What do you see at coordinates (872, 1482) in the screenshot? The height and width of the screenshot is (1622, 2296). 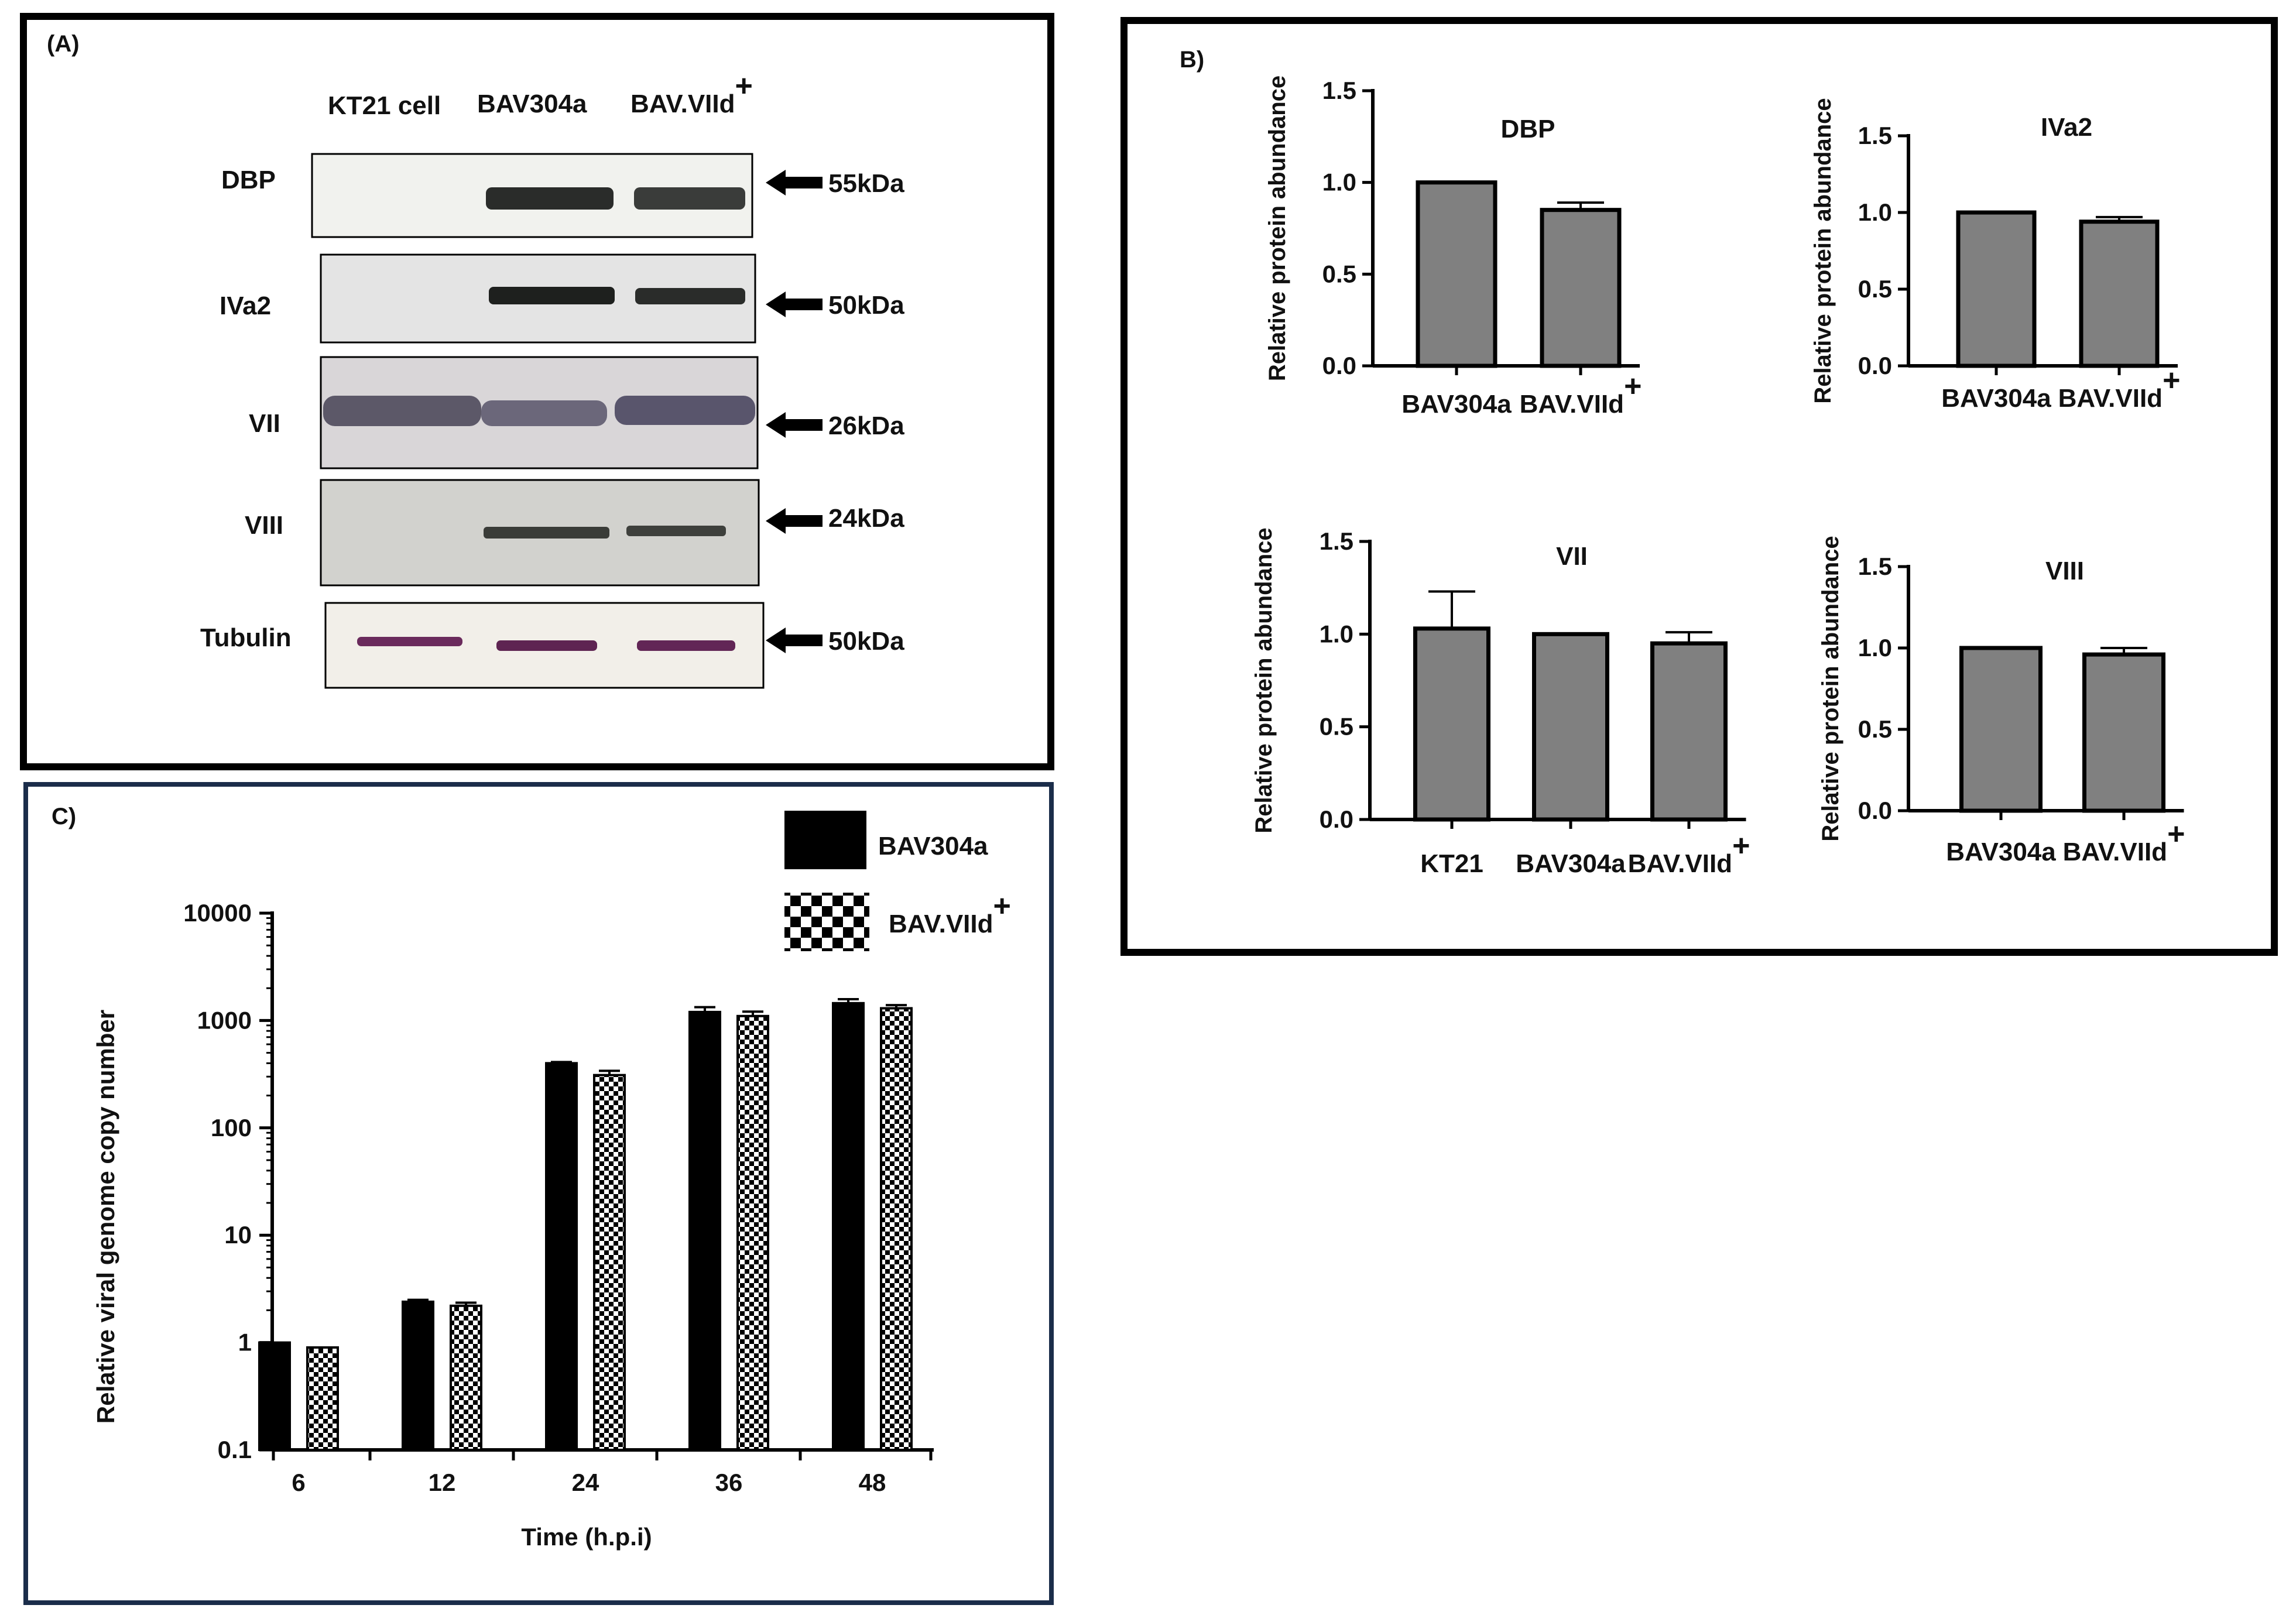 I see `x-tick-label: 48` at bounding box center [872, 1482].